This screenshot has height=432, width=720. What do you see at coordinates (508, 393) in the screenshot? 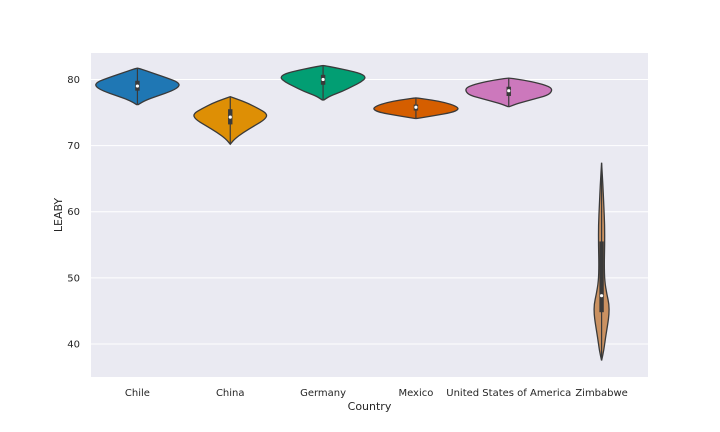
I see `x-tick-label: United States of America` at bounding box center [508, 393].